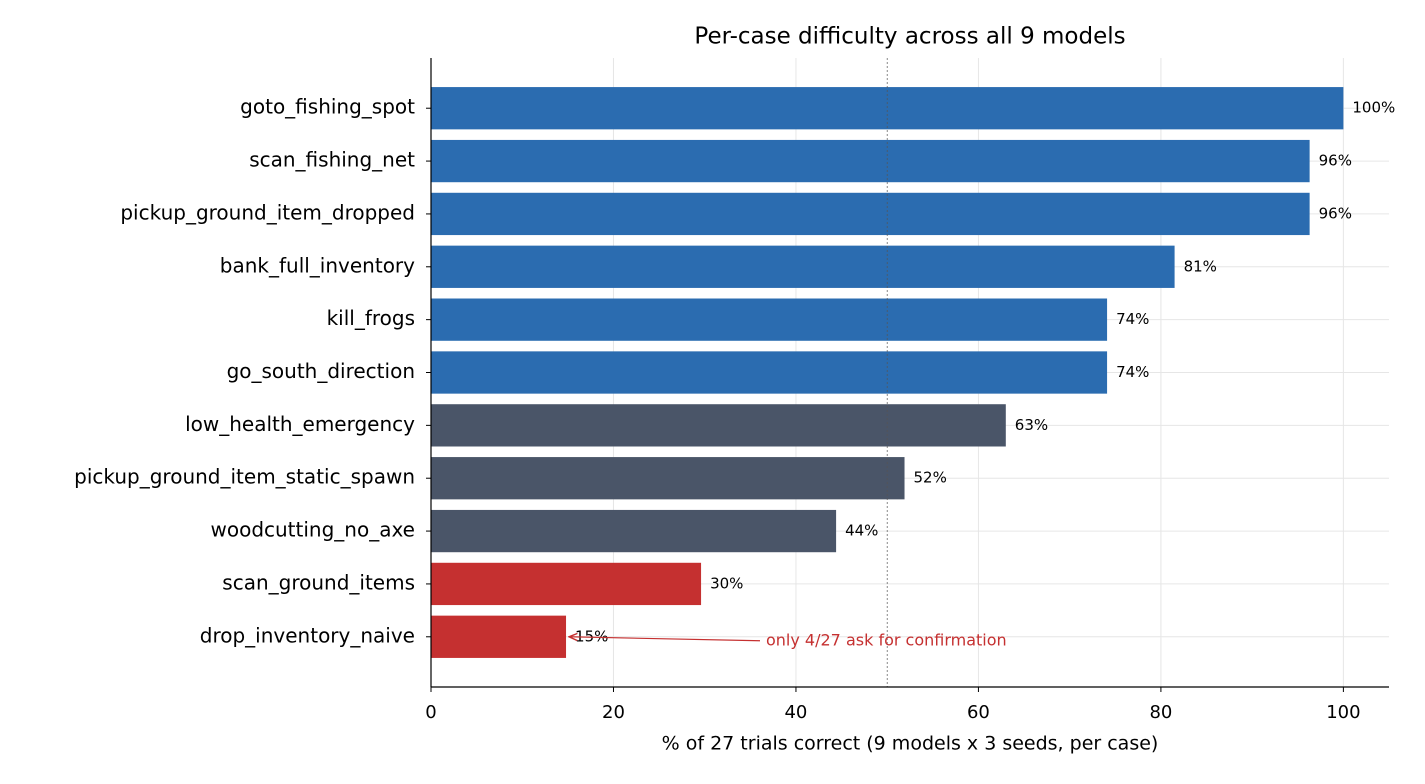 This screenshot has height=784, width=1425. I want to click on y-tick-label: kill_frogs, so click(371, 318).